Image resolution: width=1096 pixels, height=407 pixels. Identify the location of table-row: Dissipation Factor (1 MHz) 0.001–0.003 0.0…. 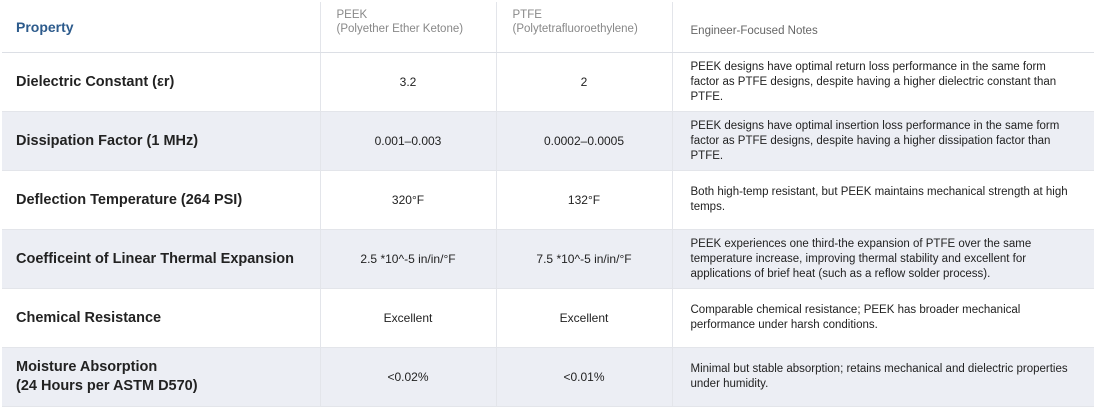
(548, 141).